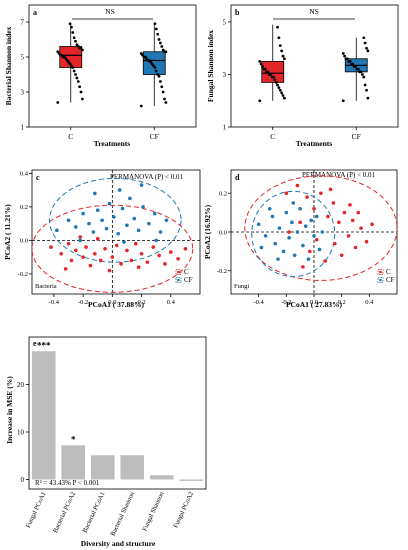  Describe the element at coordinates (94, 512) in the screenshot. I see `panel-e-xtick-label: Bacterial PCoA1` at that location.